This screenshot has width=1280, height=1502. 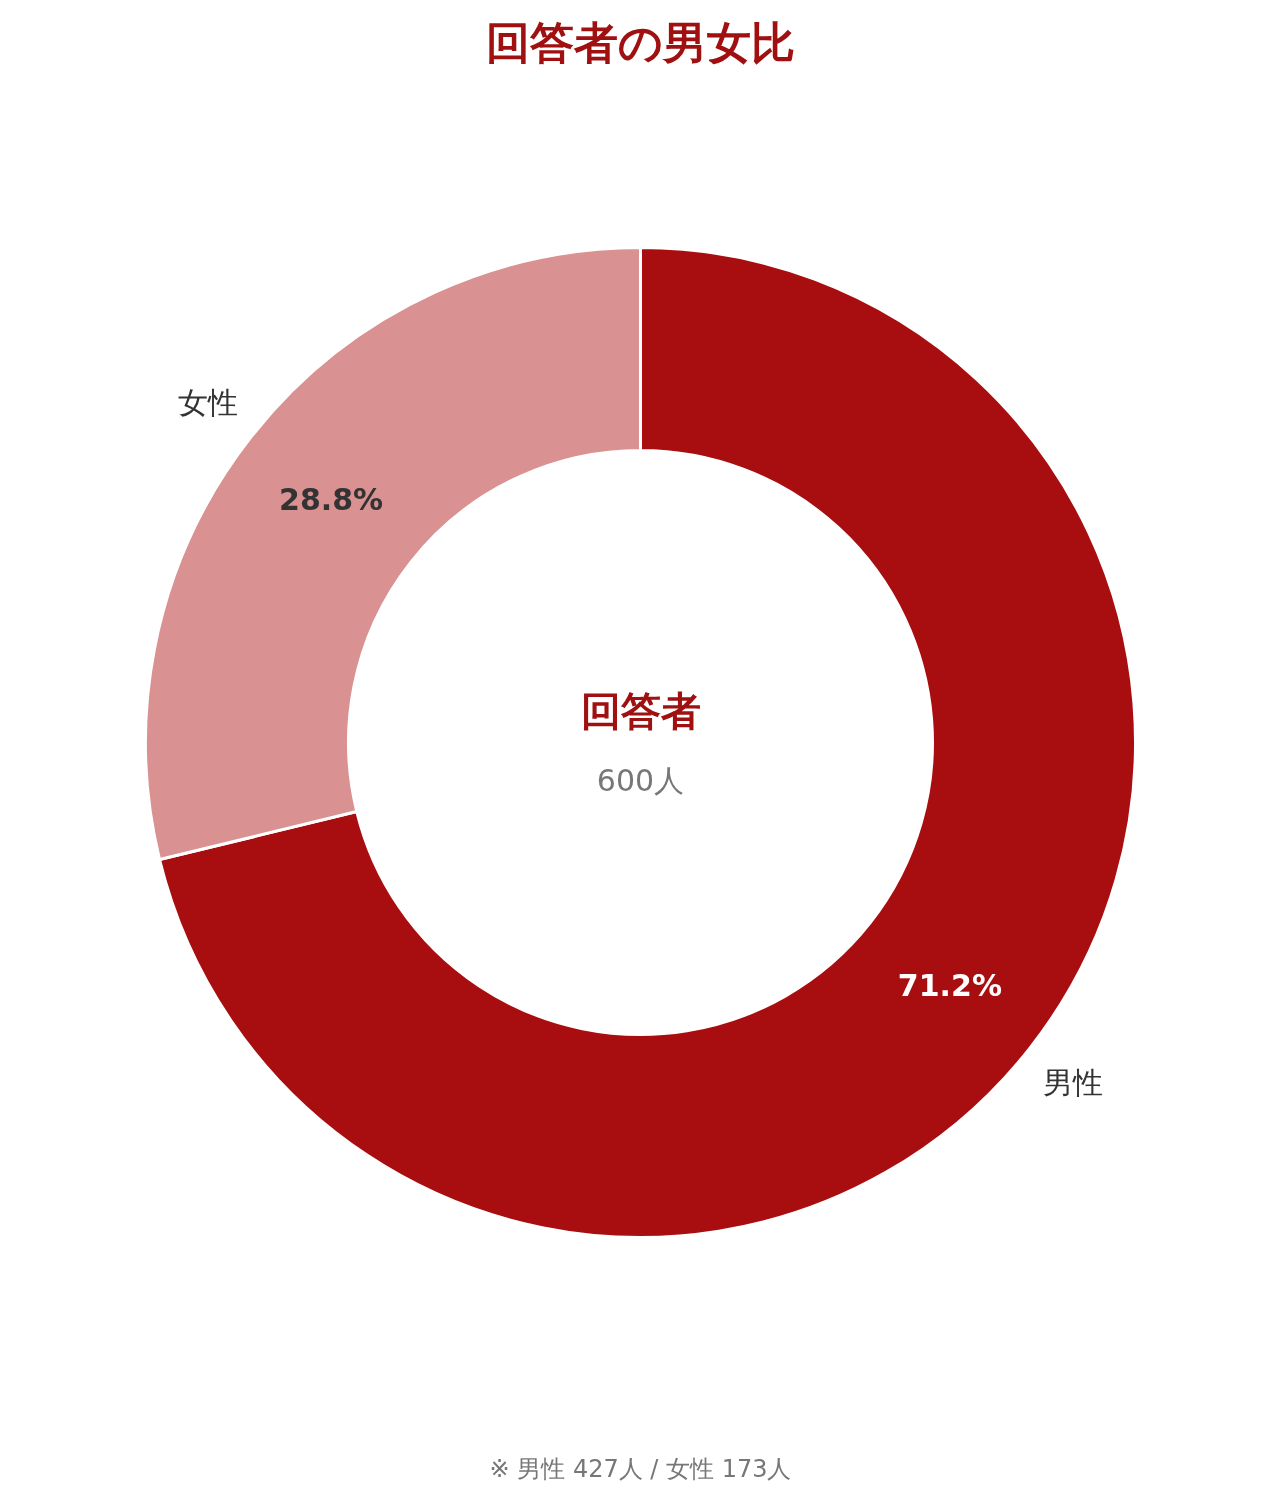 I want to click on text: 回答者, so click(x=640, y=710).